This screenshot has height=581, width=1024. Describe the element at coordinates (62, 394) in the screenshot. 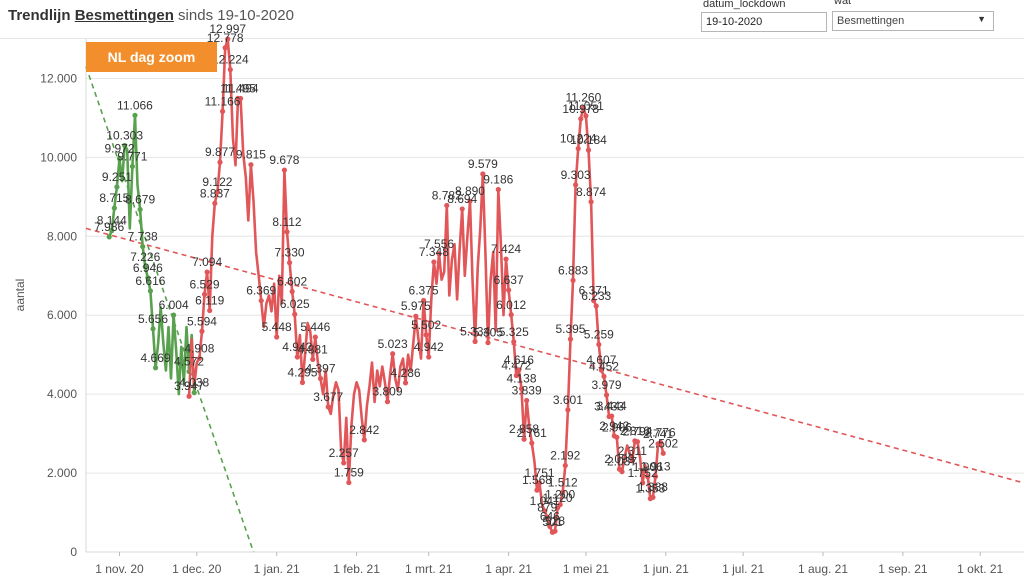

I see `y-tick-label: 4.000` at that location.